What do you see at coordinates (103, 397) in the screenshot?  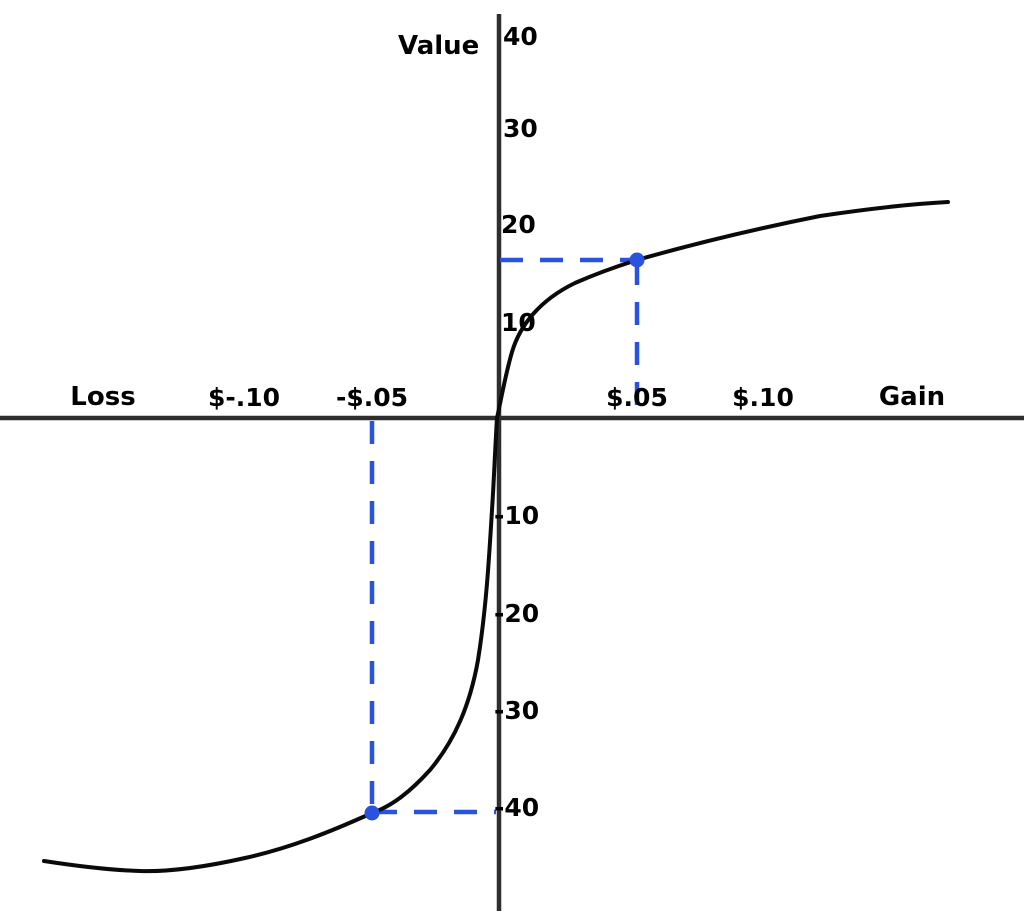 I see `x-axis-label-loss: Loss` at bounding box center [103, 397].